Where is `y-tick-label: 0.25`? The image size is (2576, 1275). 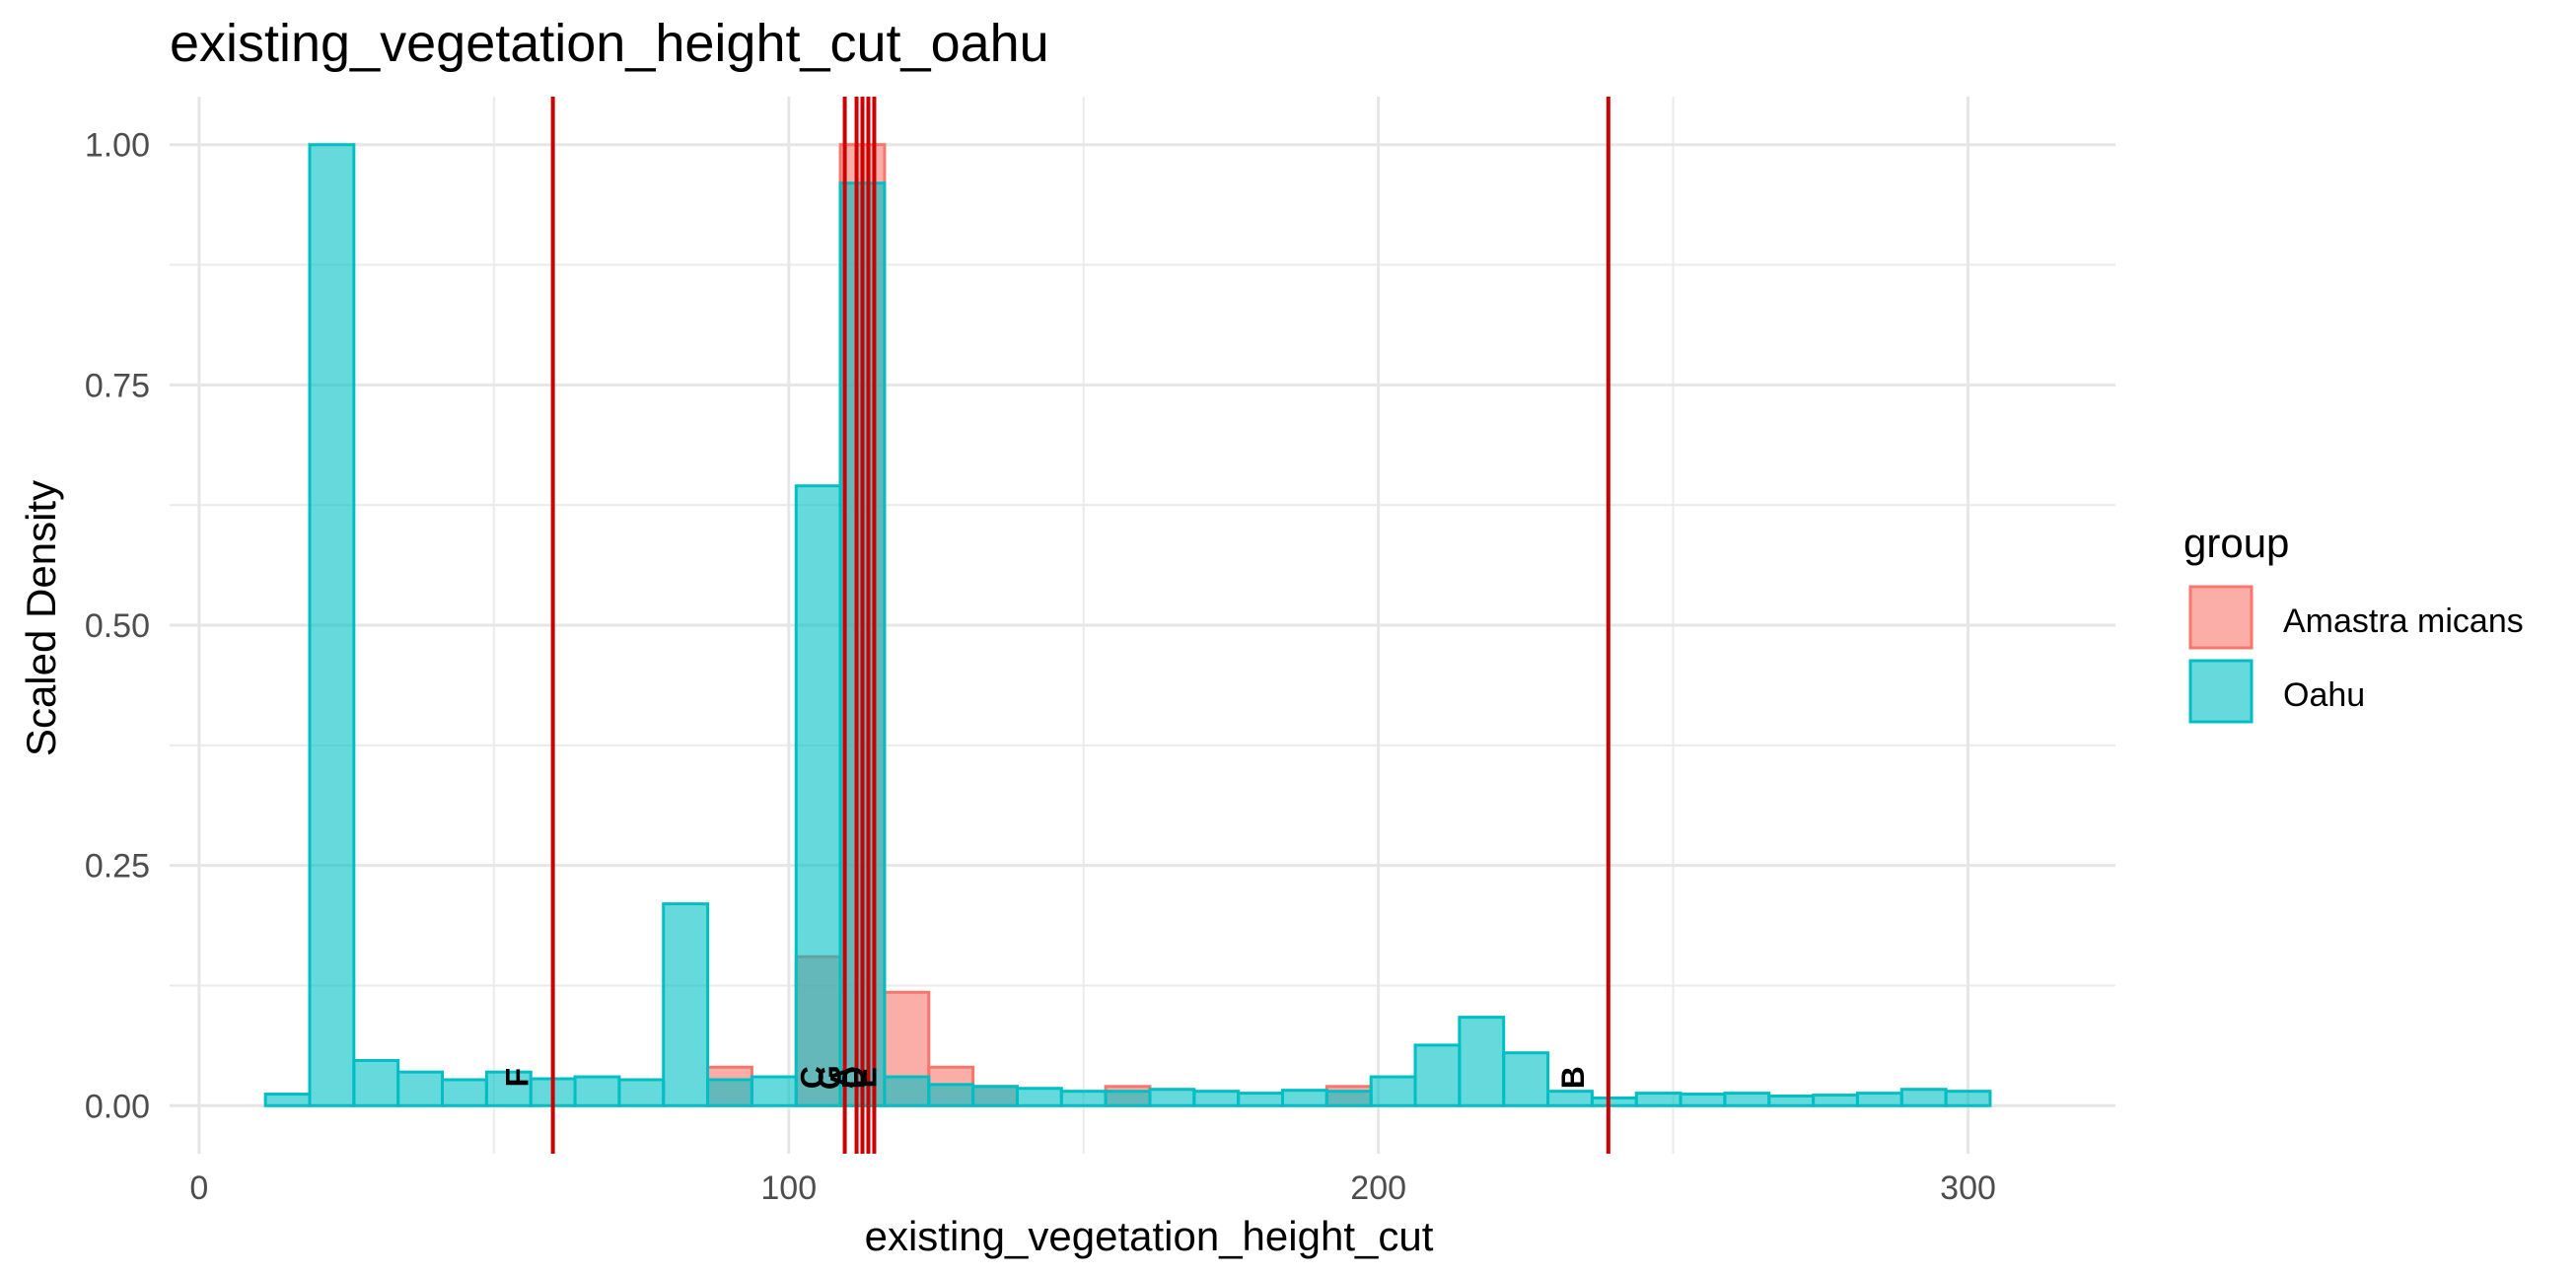
y-tick-label: 0.25 is located at coordinates (117, 866).